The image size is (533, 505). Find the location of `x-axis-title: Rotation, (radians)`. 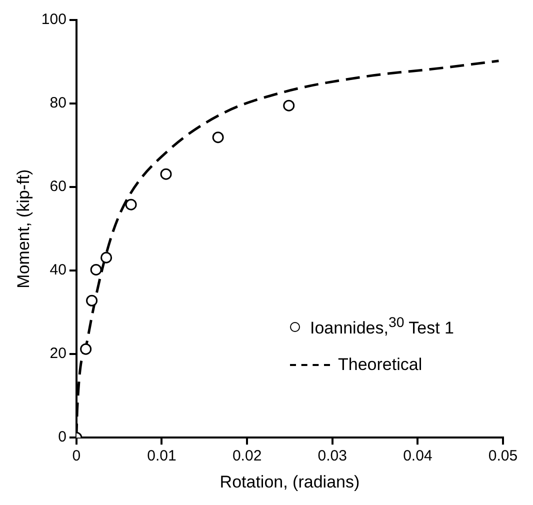

x-axis-title: Rotation, (radians) is located at coordinates (290, 482).